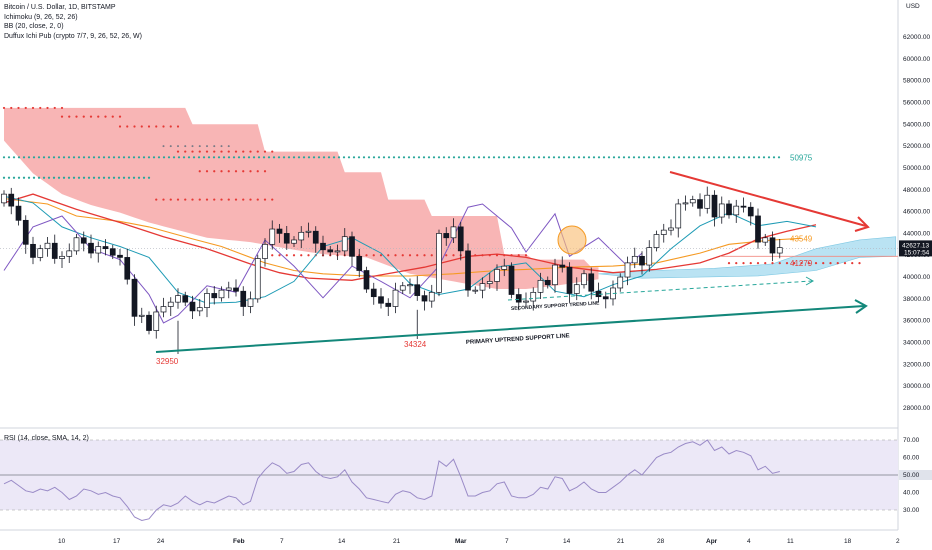 This screenshot has height=550, width=932. What do you see at coordinates (572, 240) in the screenshot?
I see `highlight-circle` at bounding box center [572, 240].